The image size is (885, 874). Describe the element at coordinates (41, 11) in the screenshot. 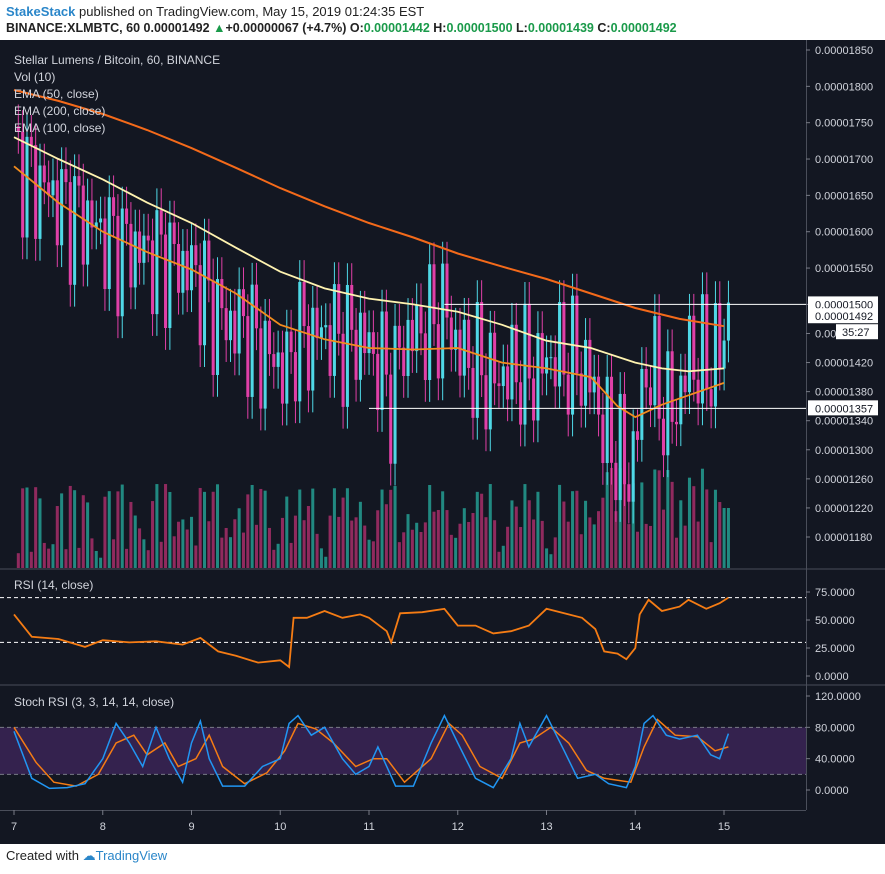

I see `author-link: StakeStack` at that location.